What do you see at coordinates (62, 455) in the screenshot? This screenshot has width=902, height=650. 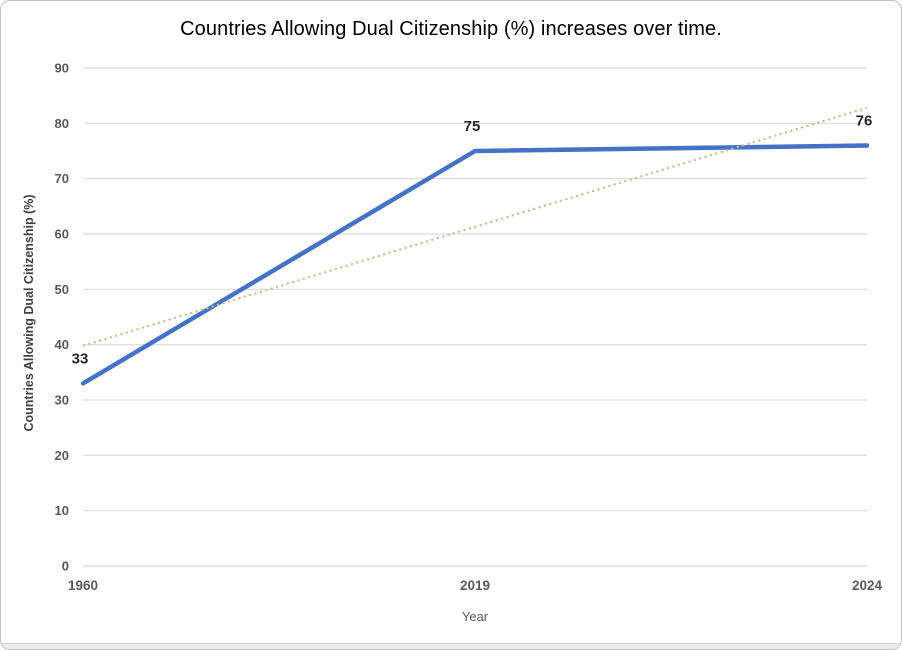 I see `y-tick-label: 20` at bounding box center [62, 455].